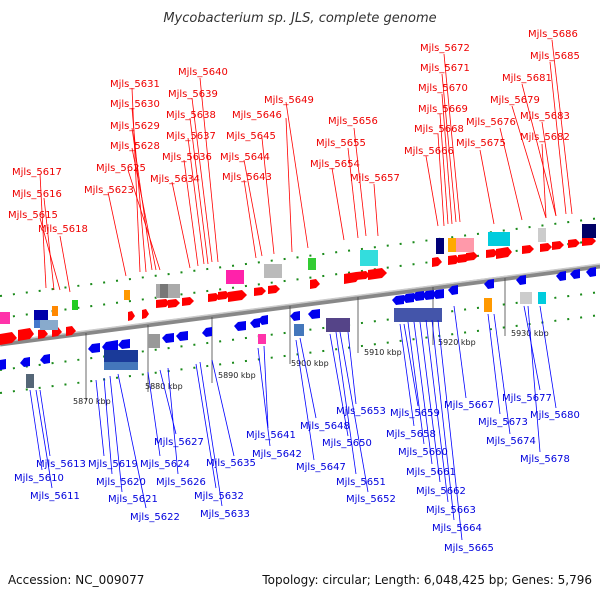 Image resolution: width=600 pixels, height=600 pixels. What do you see at coordinates (545, 137) in the screenshot?
I see `gene-label: Mjls_5682` at bounding box center [545, 137].